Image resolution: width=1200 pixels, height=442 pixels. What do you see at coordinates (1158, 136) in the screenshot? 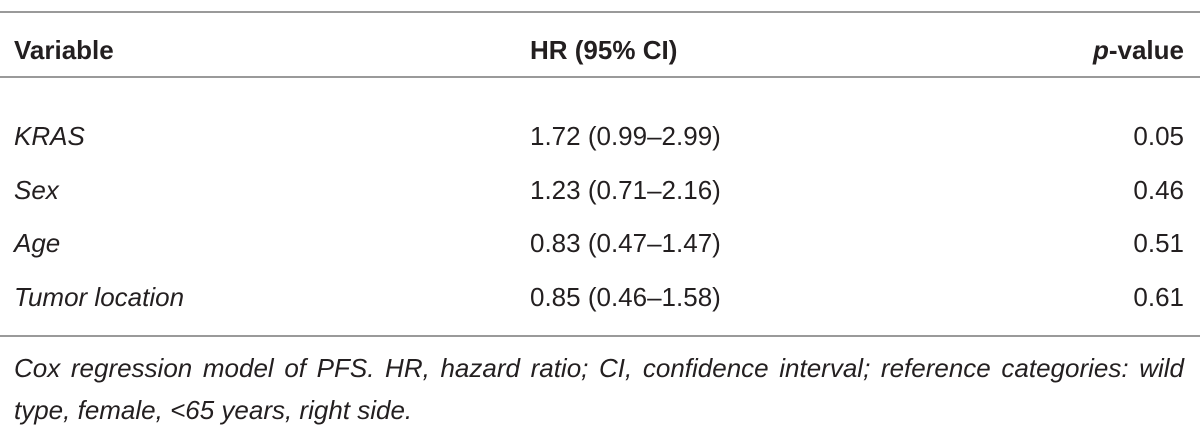
I see `p-value-cell: 0.05` at bounding box center [1158, 136].